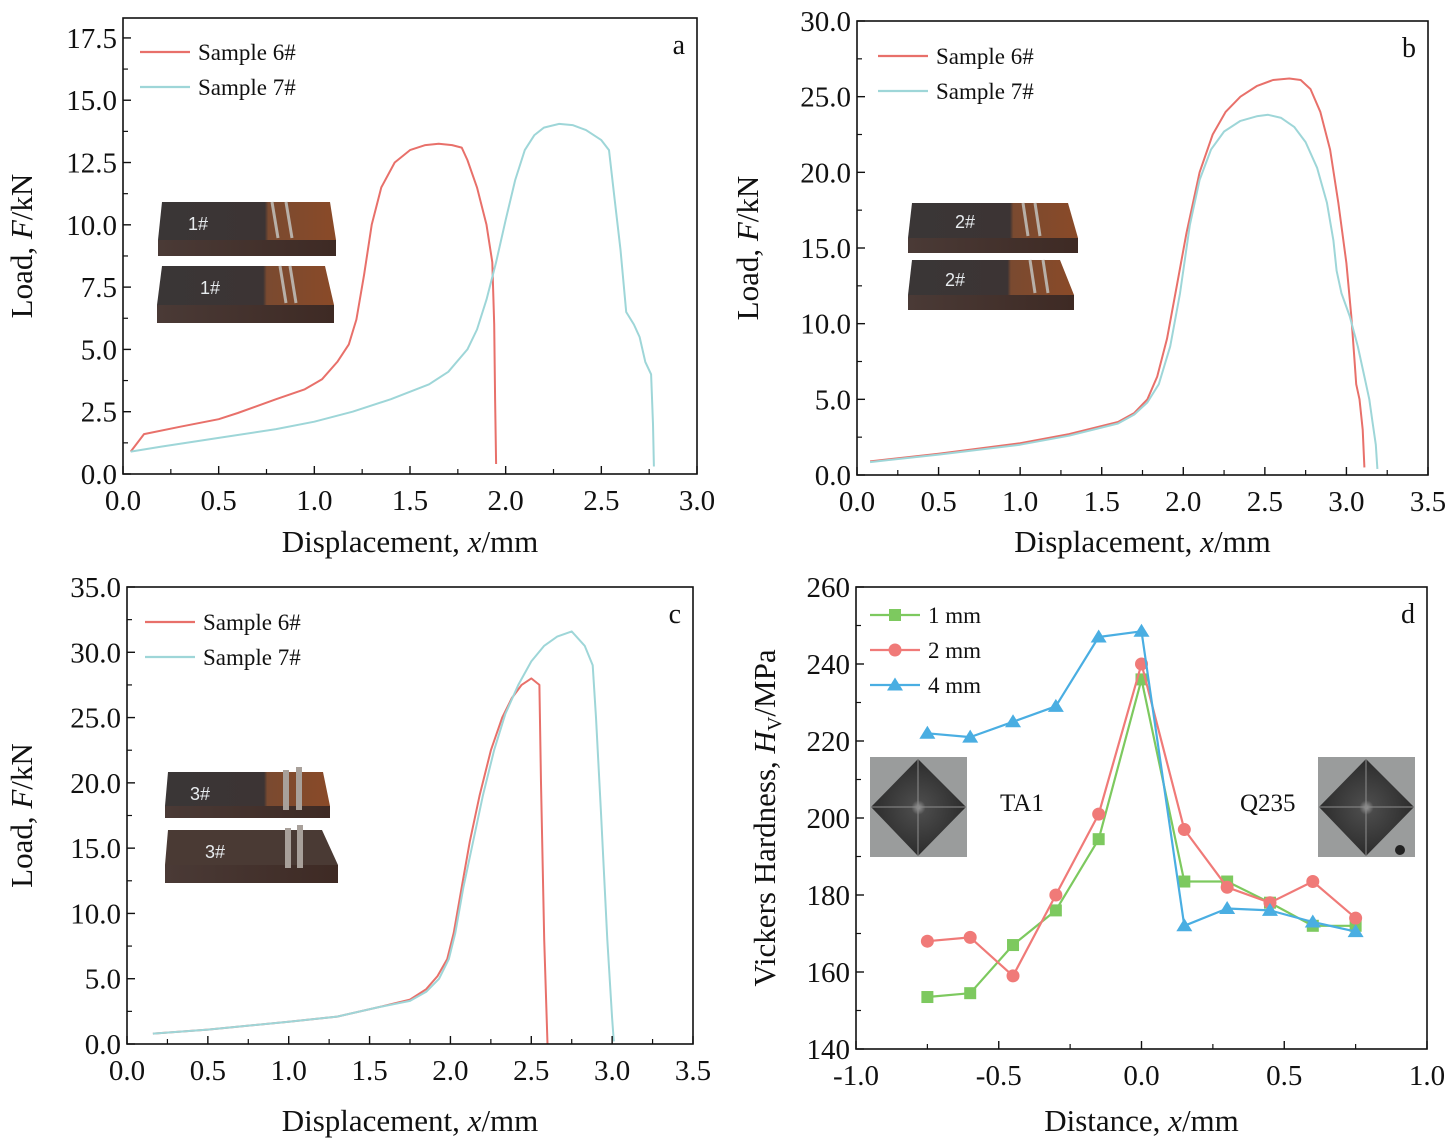 The width and height of the screenshot is (1456, 1146). I want to click on series-line-sample-7-, so click(392, 294).